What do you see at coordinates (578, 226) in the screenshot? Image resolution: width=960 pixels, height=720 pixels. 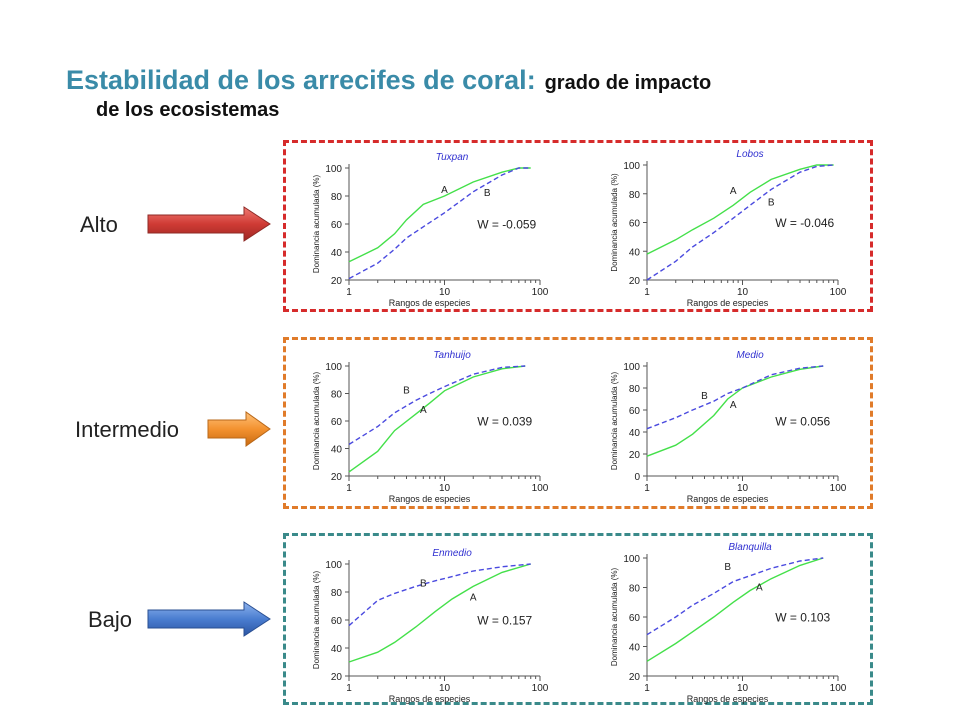 I see `panel-alto` at bounding box center [578, 226].